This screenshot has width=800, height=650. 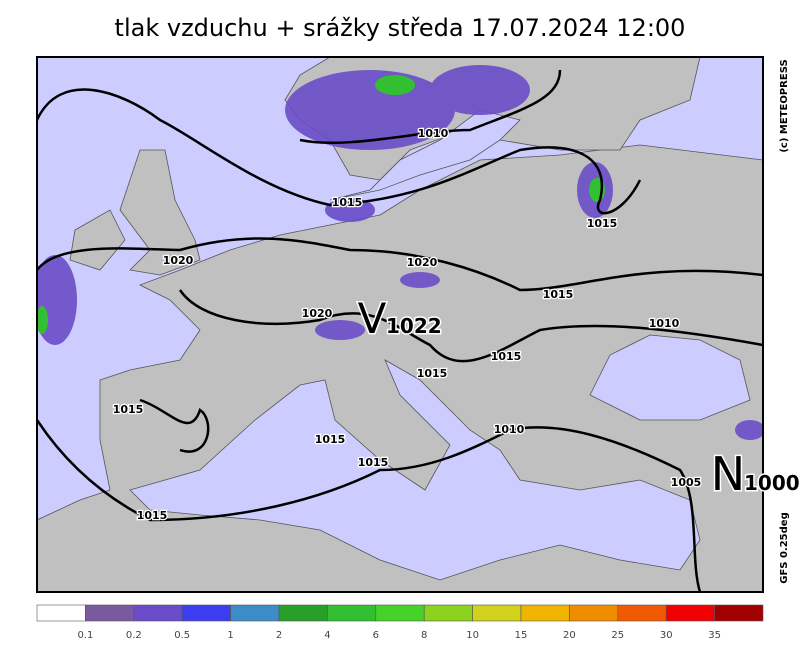 I want to click on legend-label: 25, so click(x=617, y=635).